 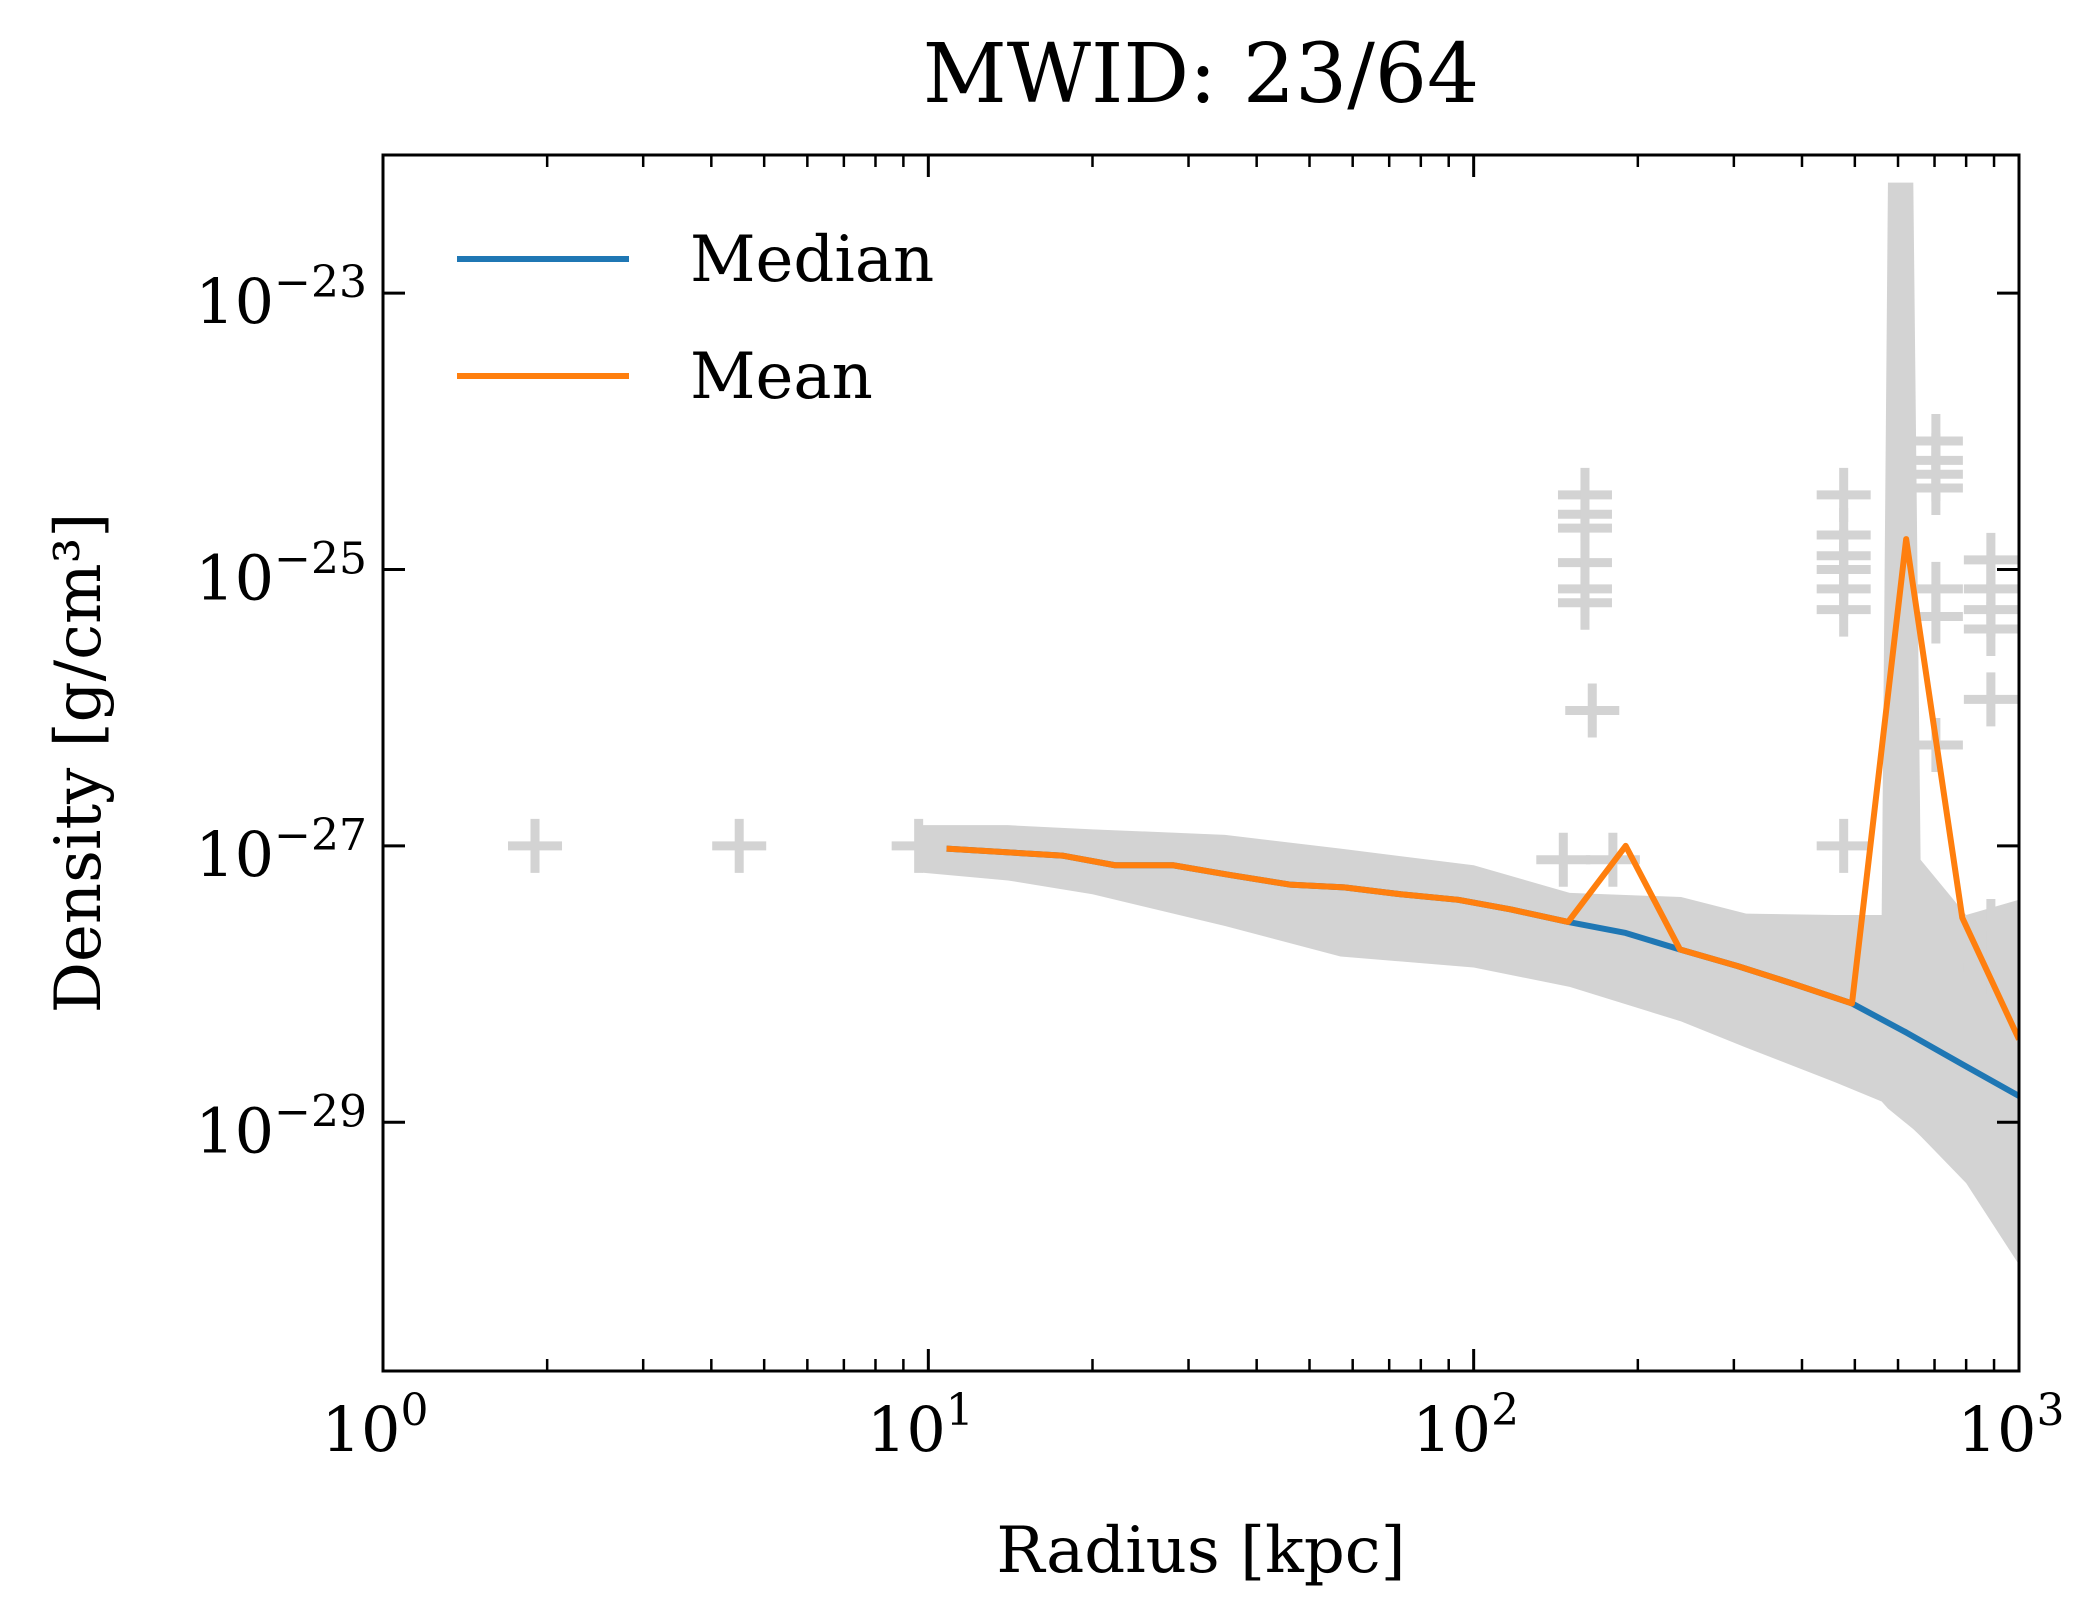 What do you see at coordinates (781, 377) in the screenshot?
I see `legend-label-mean: Mean` at bounding box center [781, 377].